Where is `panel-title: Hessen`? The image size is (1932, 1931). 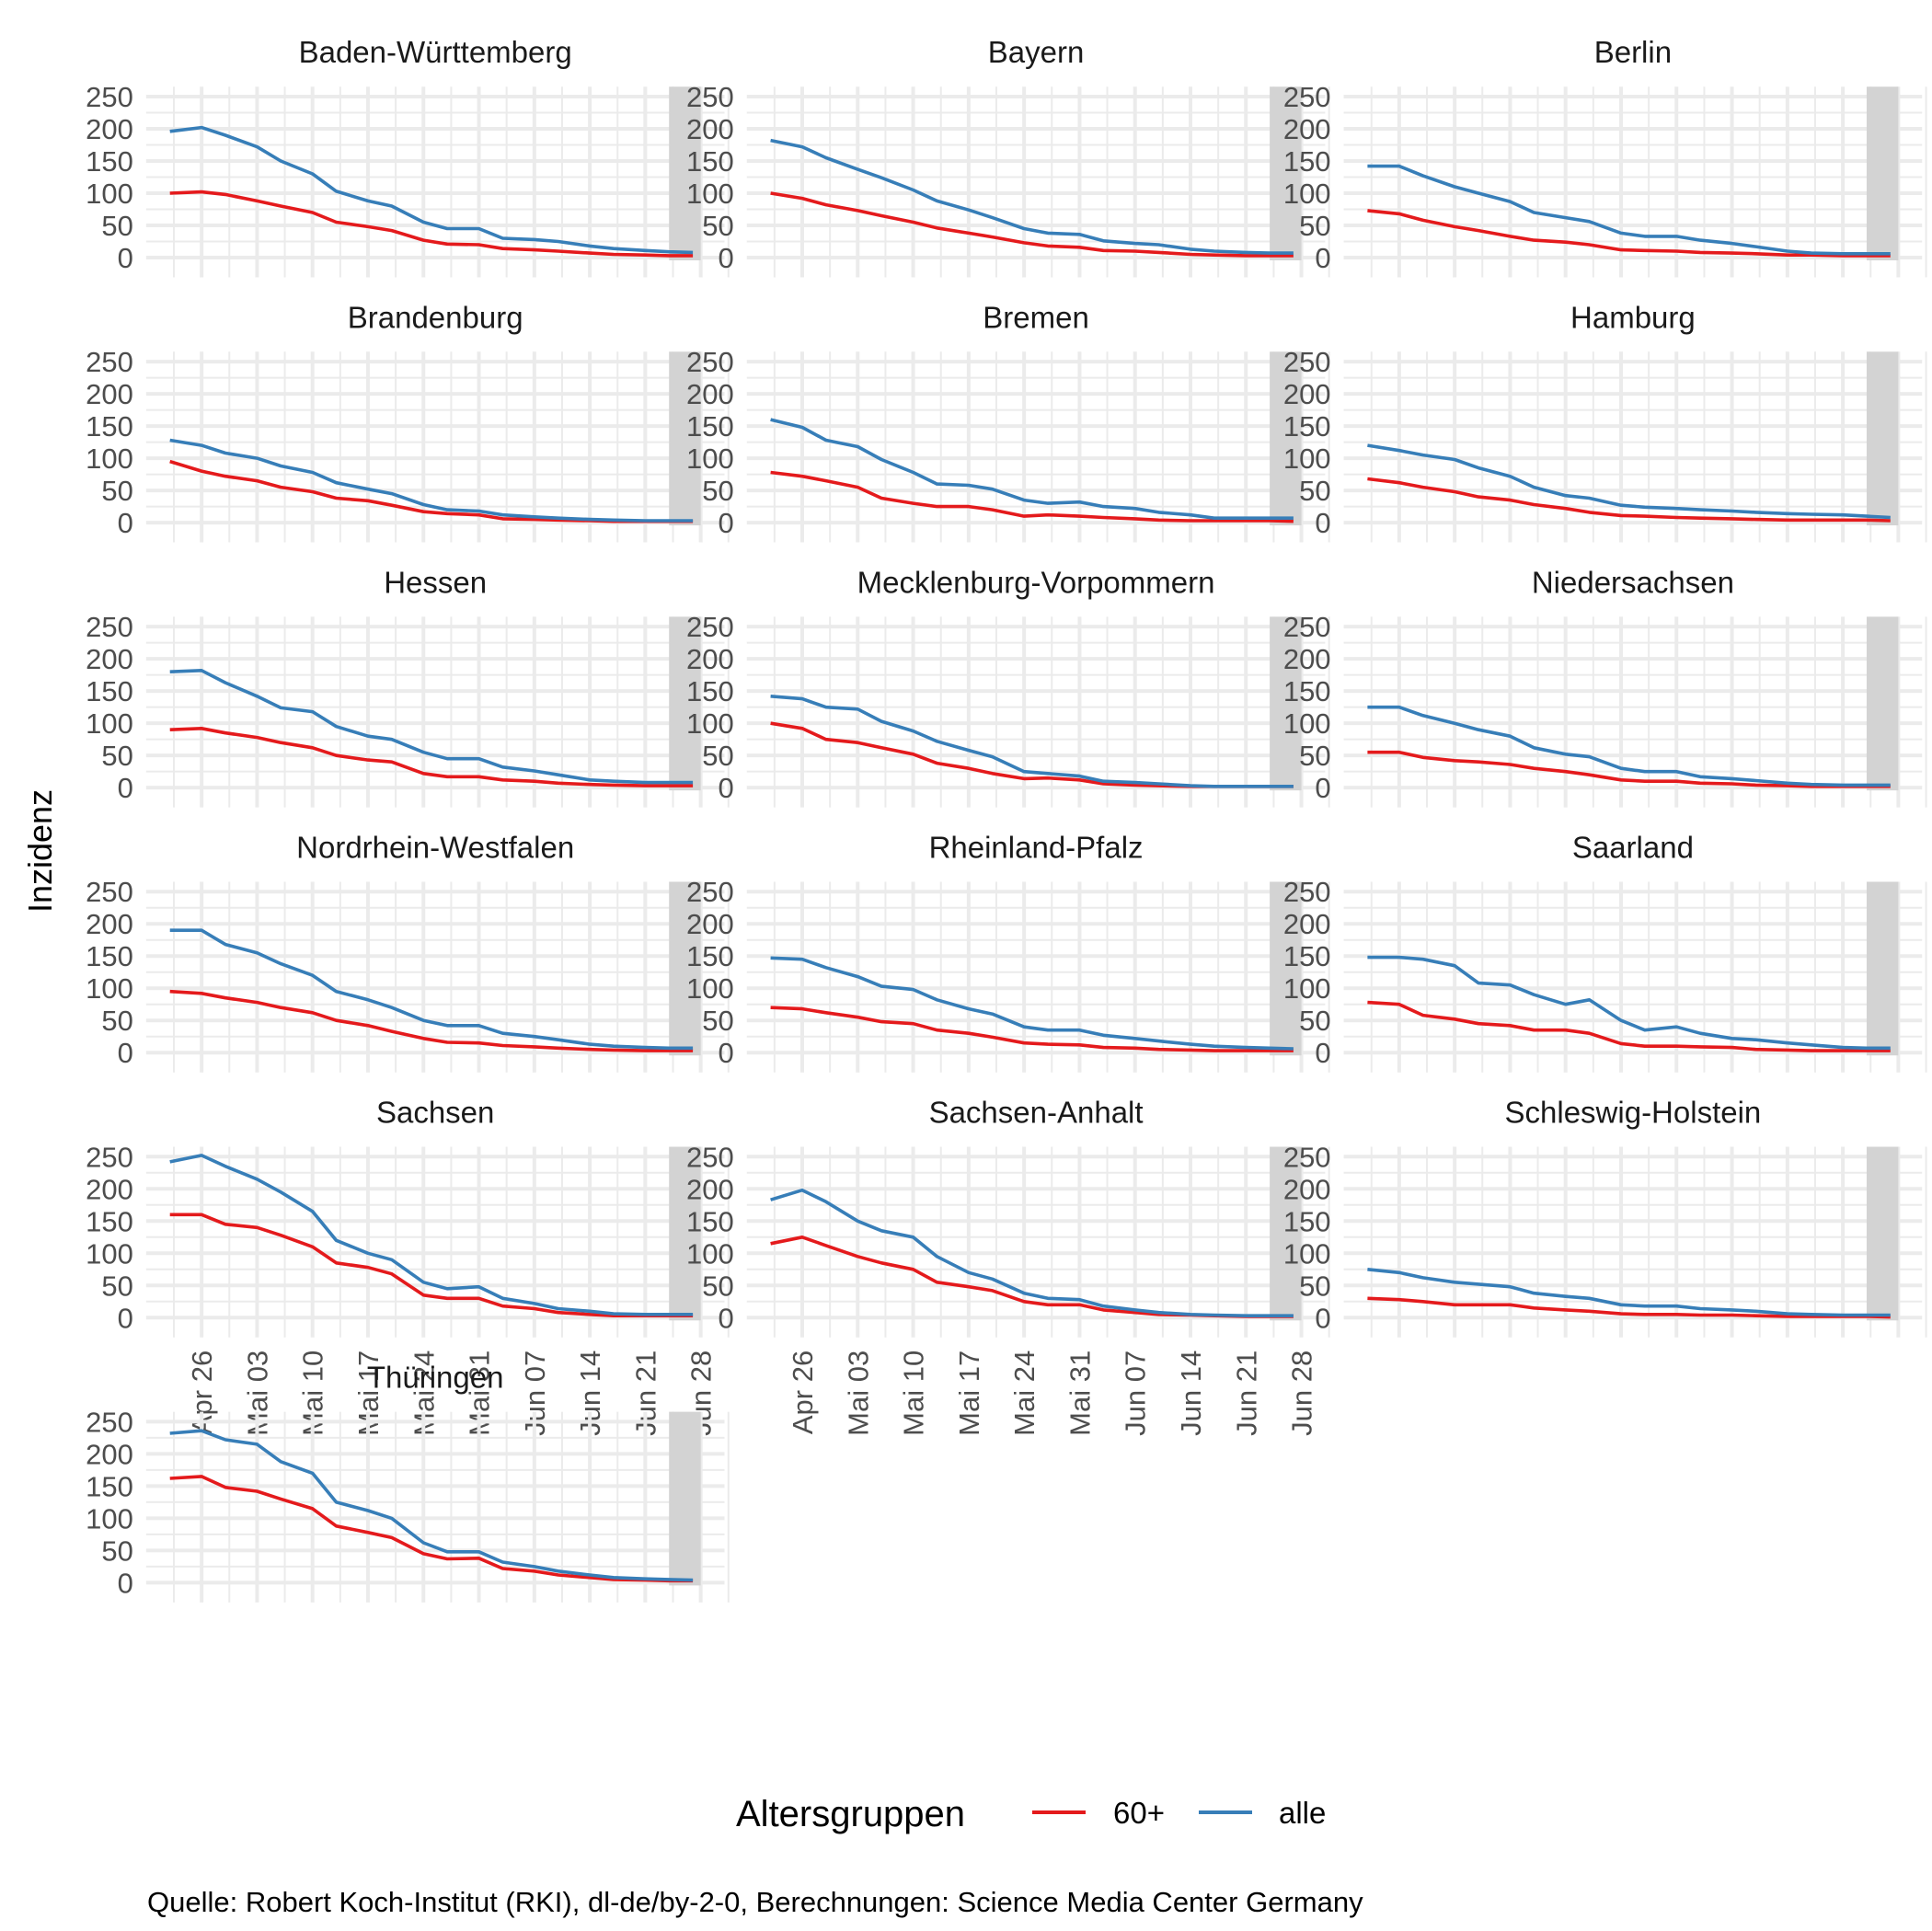 panel-title: Hessen is located at coordinates (435, 582).